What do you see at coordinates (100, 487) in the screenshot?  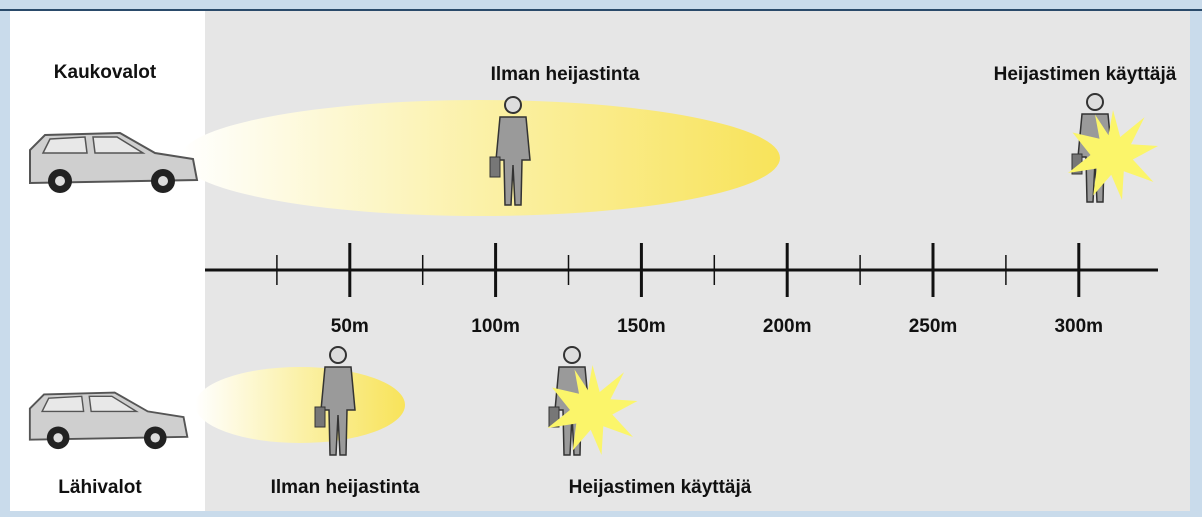 I see `low-beam-label: Lähivalot` at bounding box center [100, 487].